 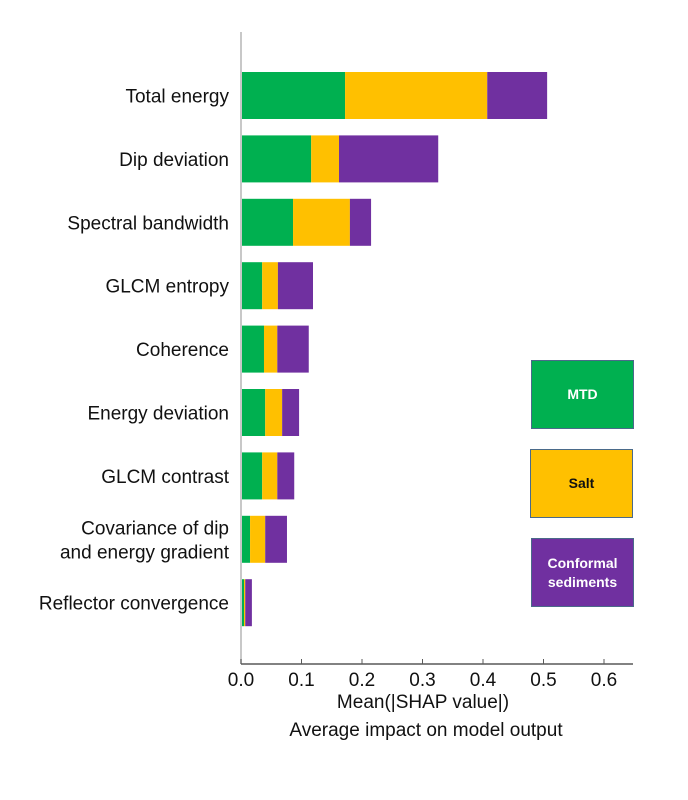 I want to click on category-label: Energy deviation, so click(x=158, y=414).